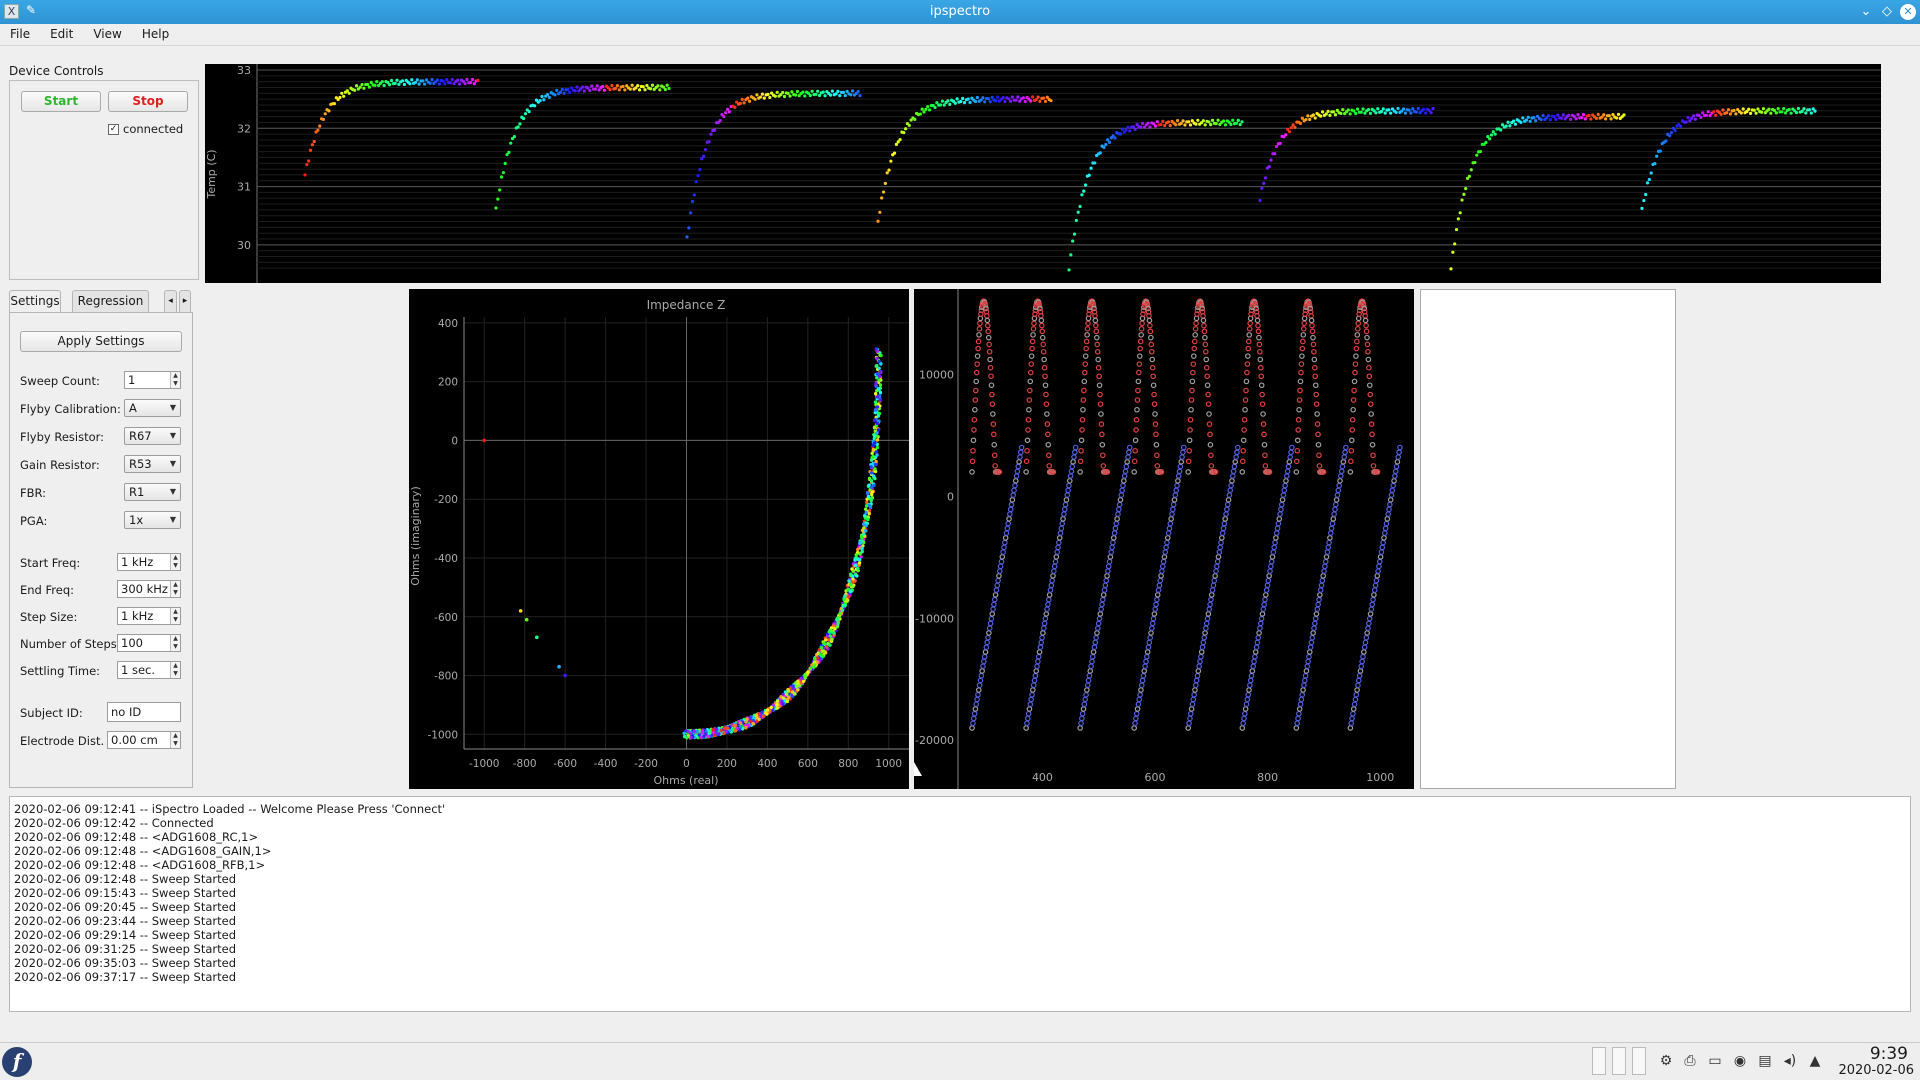 The height and width of the screenshot is (1080, 1920). I want to click on x-tick-label: -400, so click(606, 764).